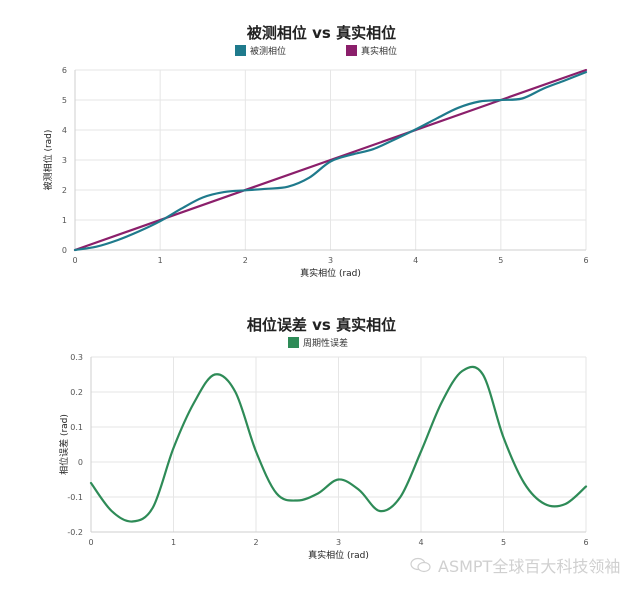 Image resolution: width=643 pixels, height=592 pixels. Describe the element at coordinates (76, 392) in the screenshot. I see `y-tick-label: 0.2` at that location.